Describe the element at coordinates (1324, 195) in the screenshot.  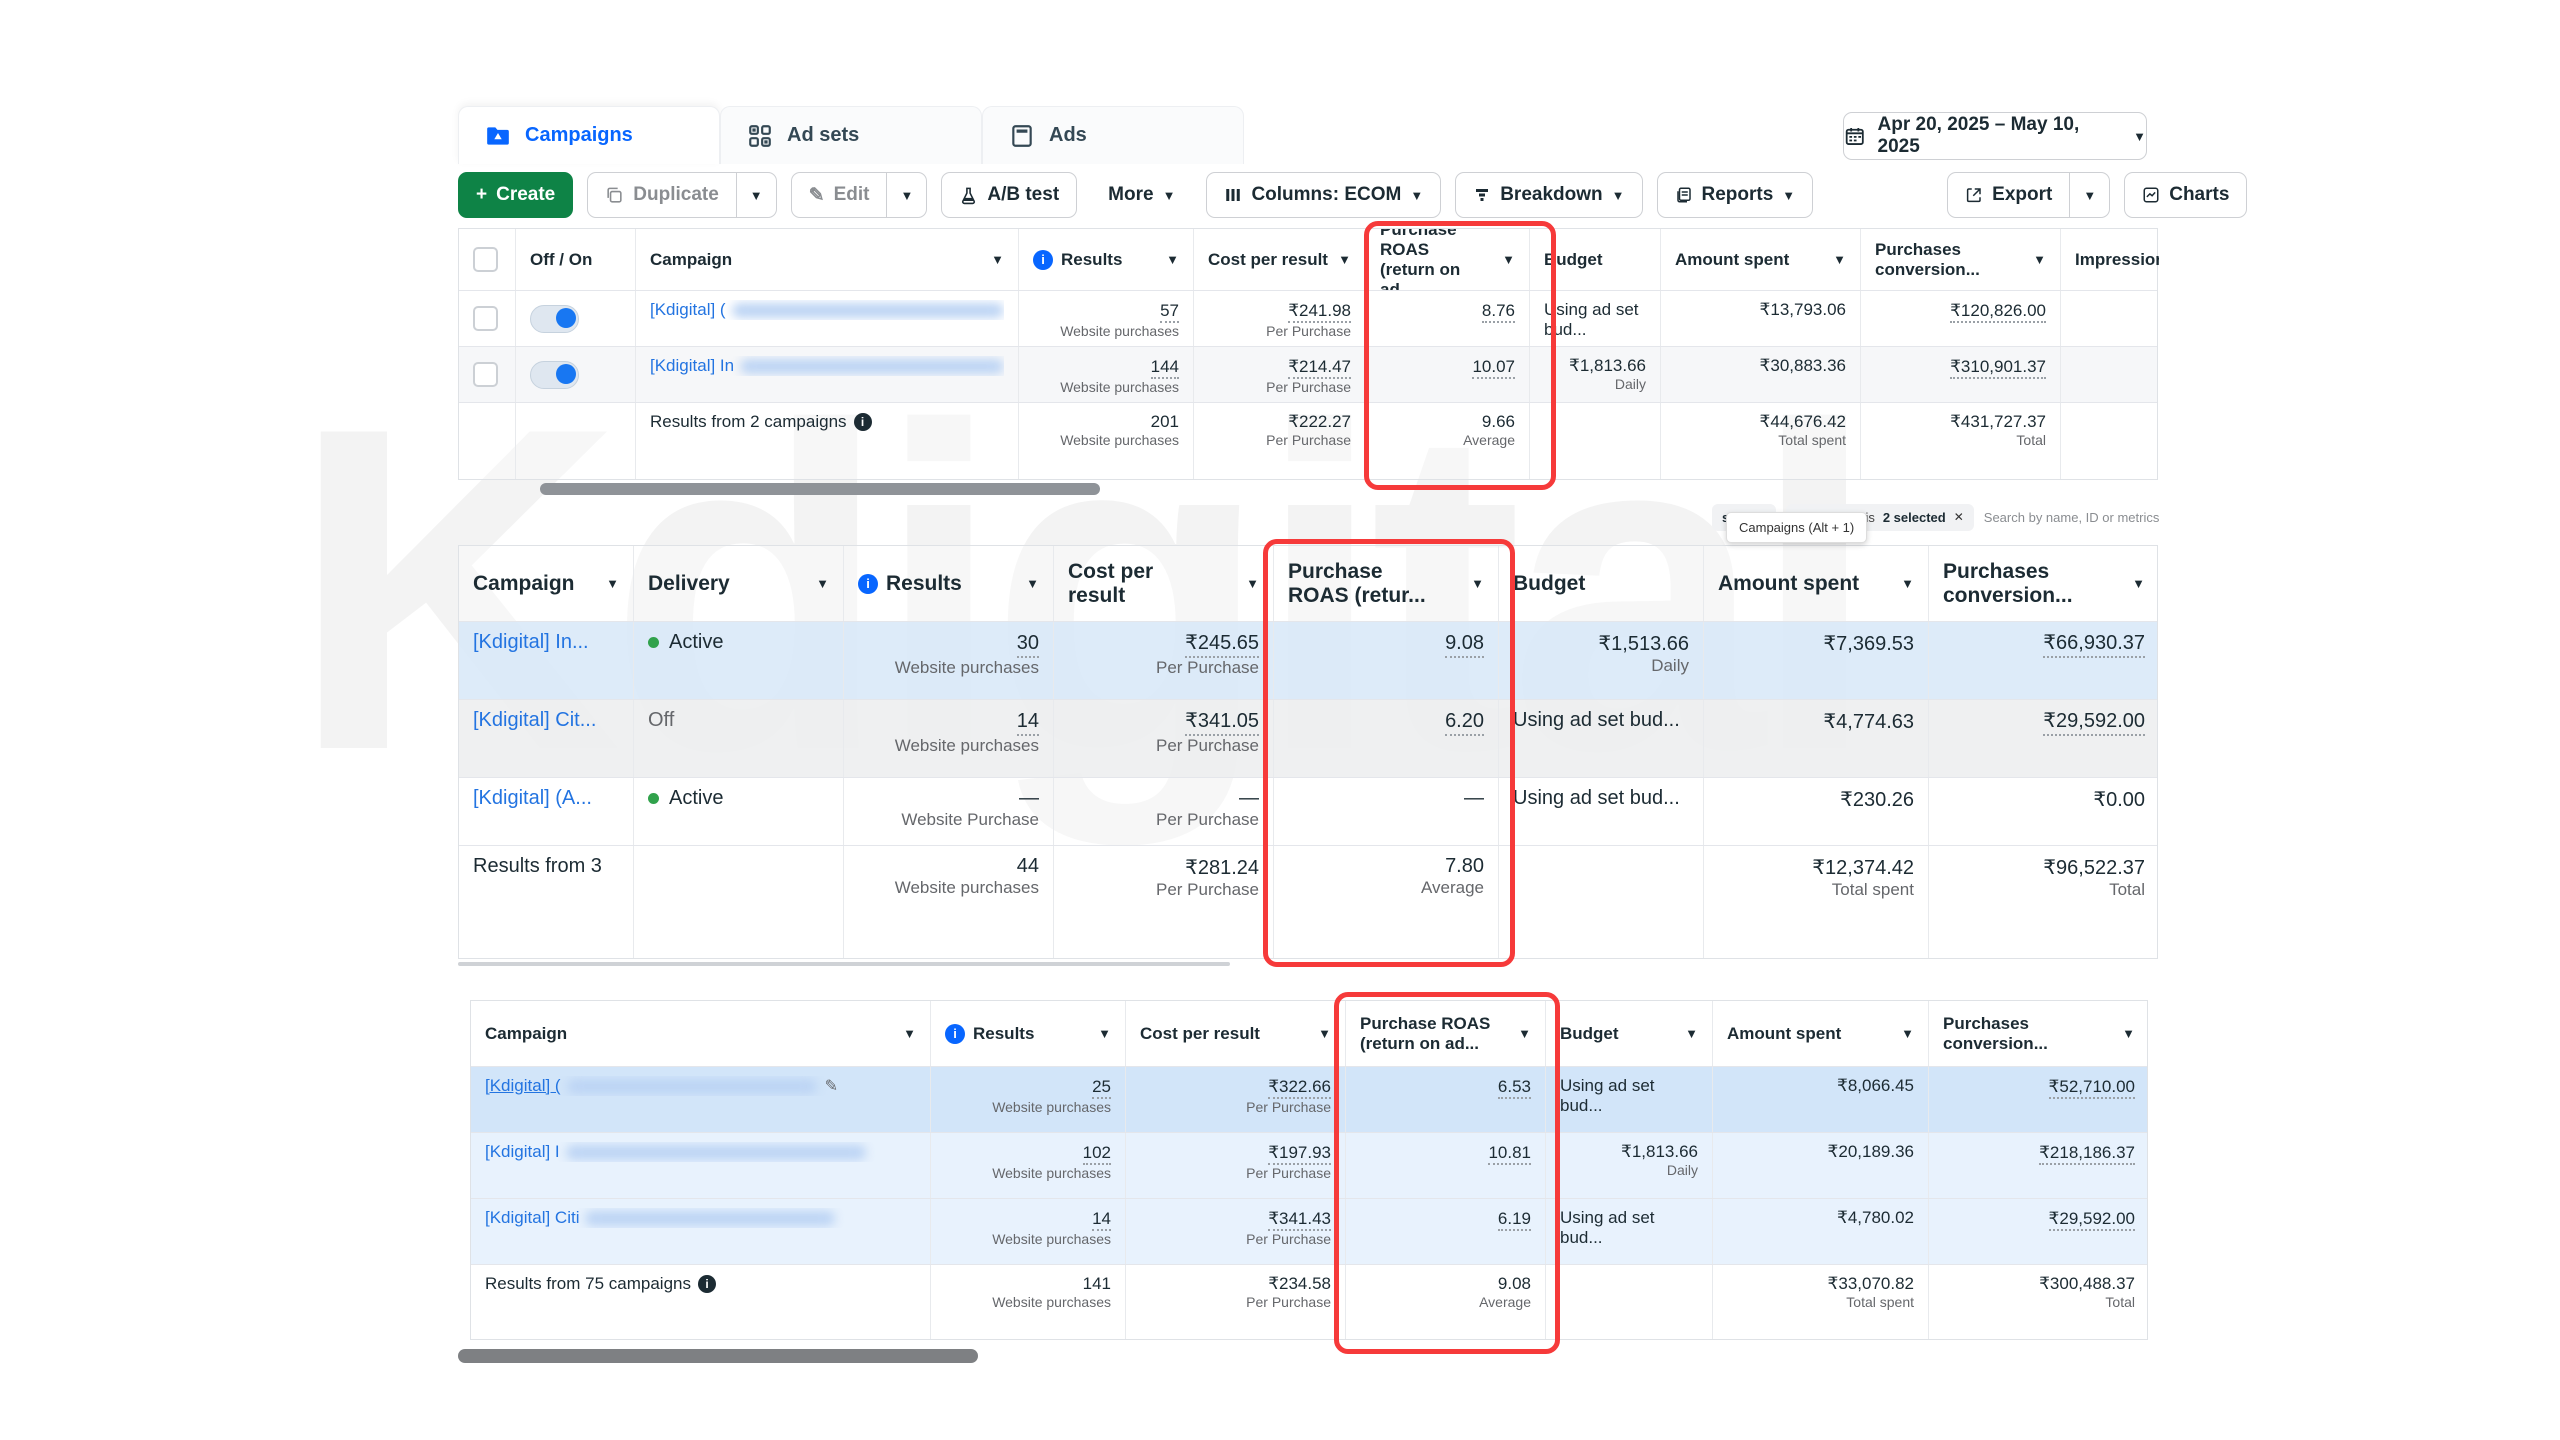
I see `columns-button: Columns: ECOM ▼` at that location.